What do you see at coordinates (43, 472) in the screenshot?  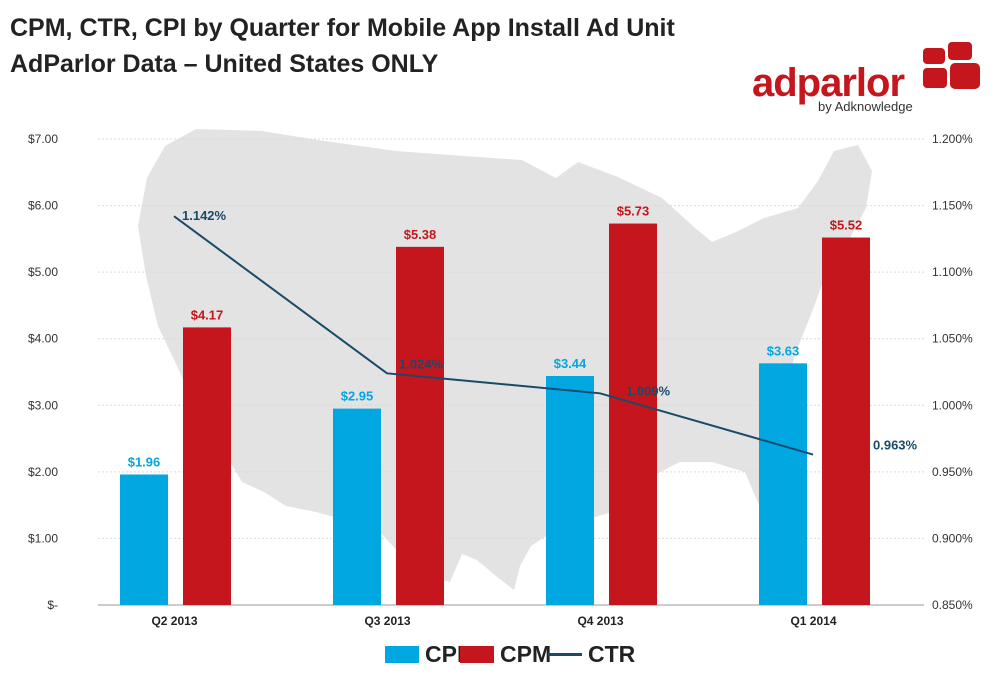 I see `y-left-tick-label: $2.00` at bounding box center [43, 472].